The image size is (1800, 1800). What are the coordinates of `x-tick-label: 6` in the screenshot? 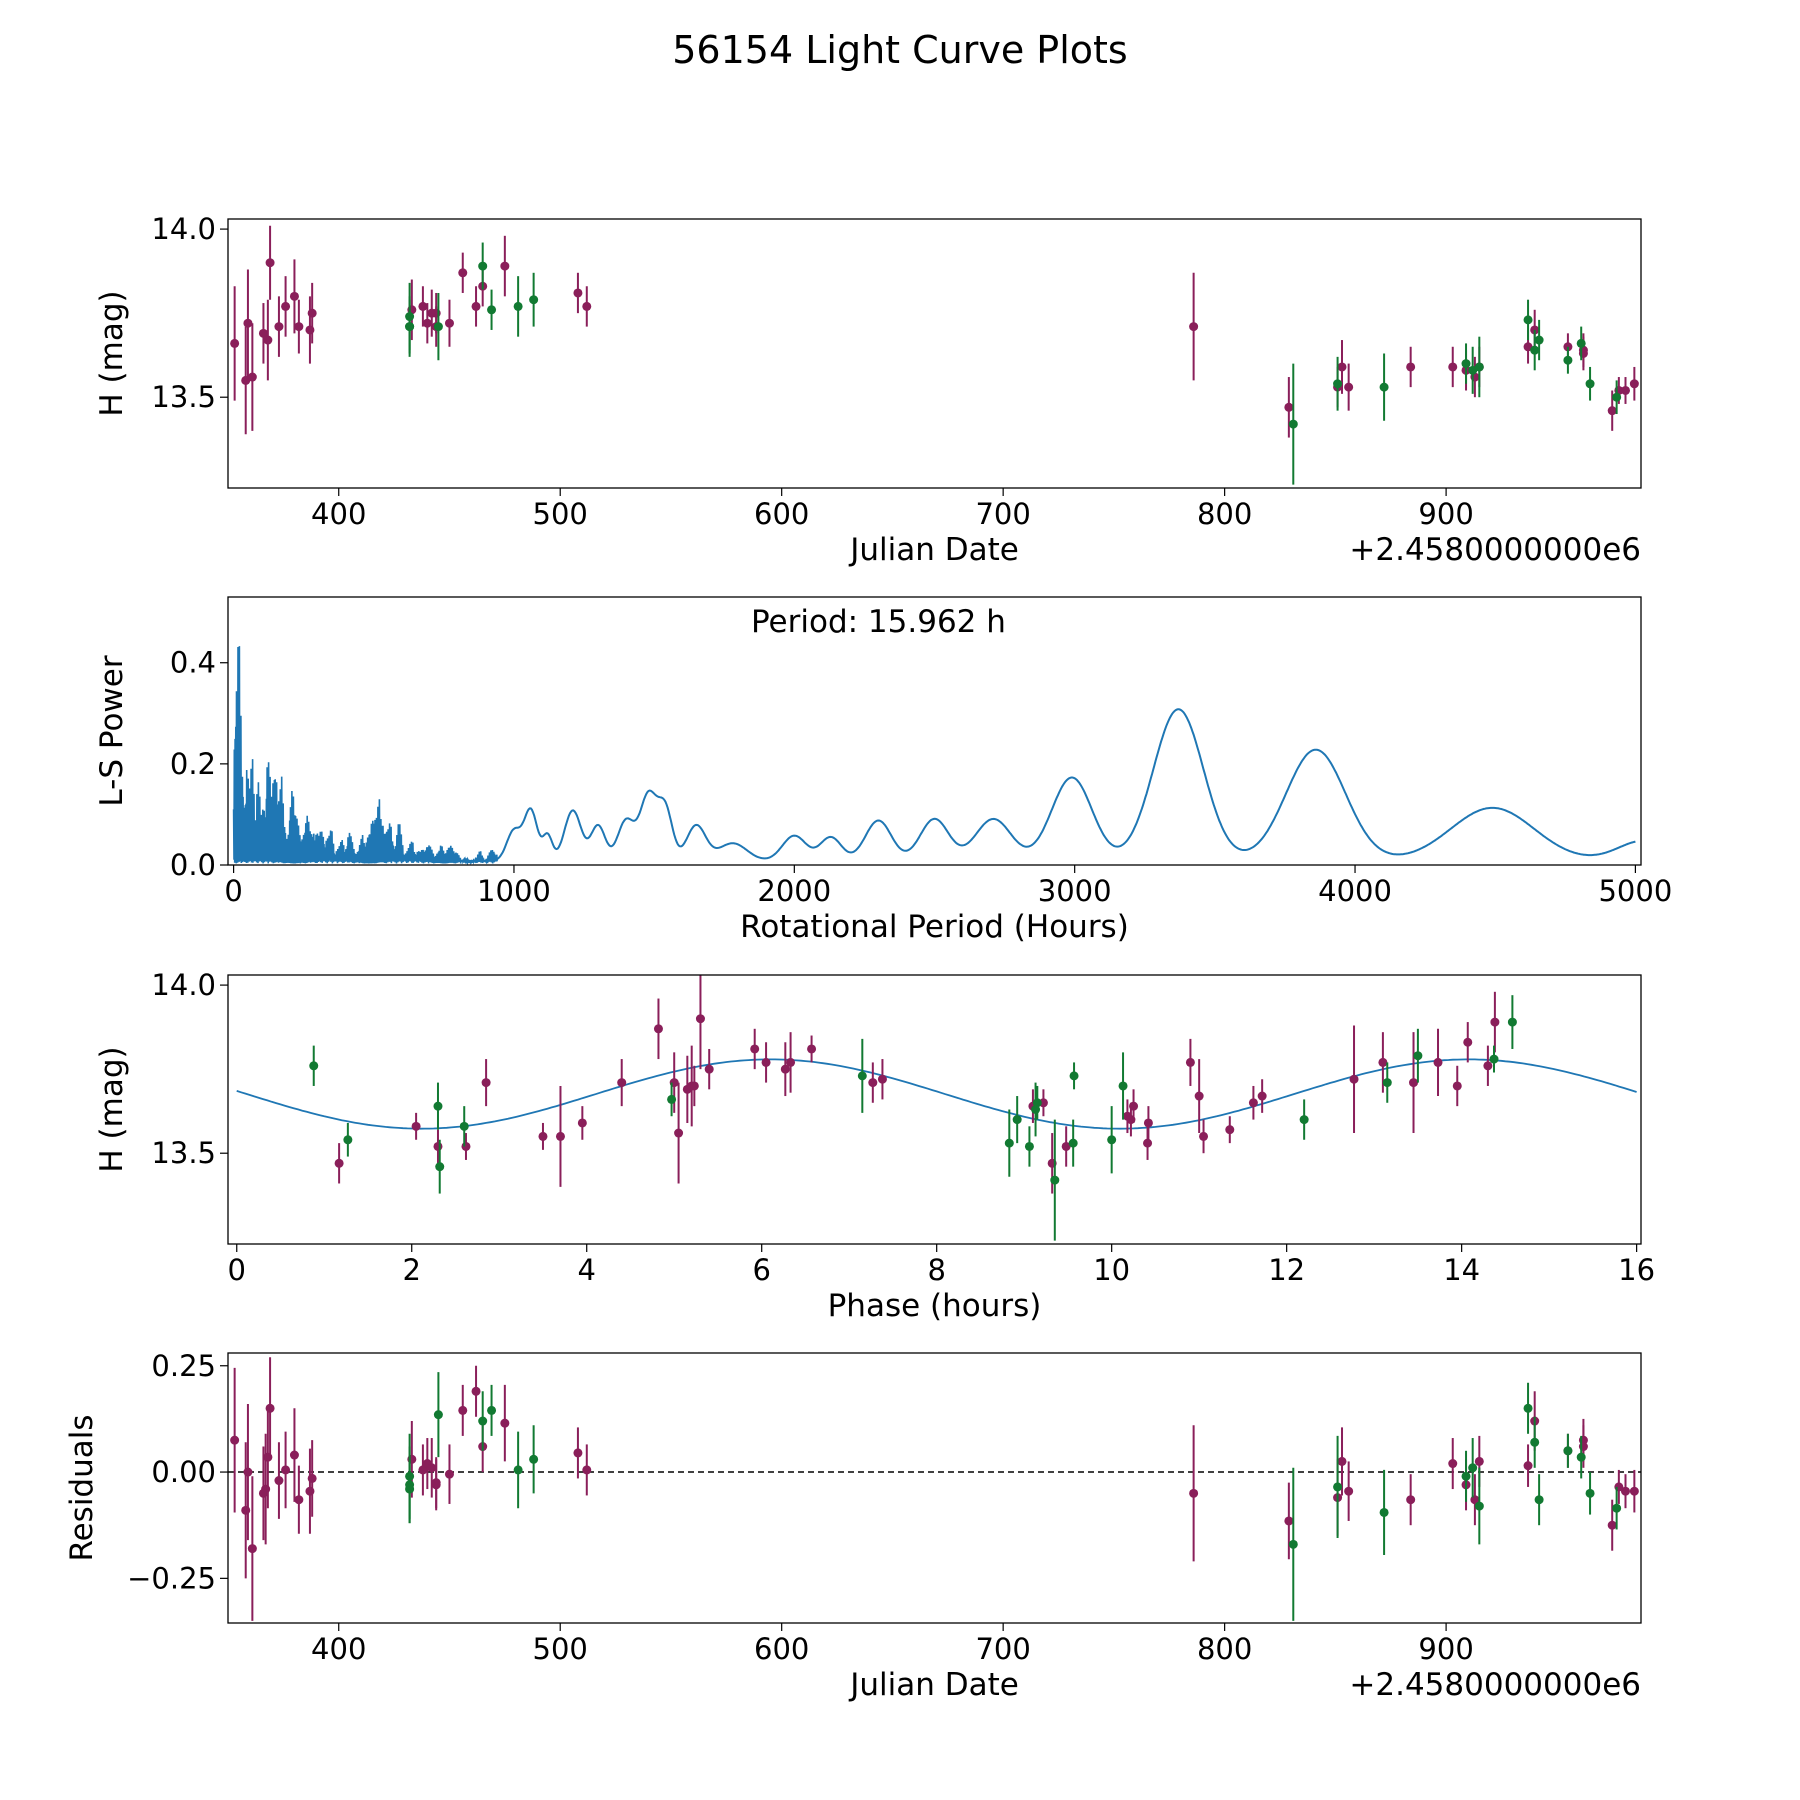 It's located at (761, 1270).